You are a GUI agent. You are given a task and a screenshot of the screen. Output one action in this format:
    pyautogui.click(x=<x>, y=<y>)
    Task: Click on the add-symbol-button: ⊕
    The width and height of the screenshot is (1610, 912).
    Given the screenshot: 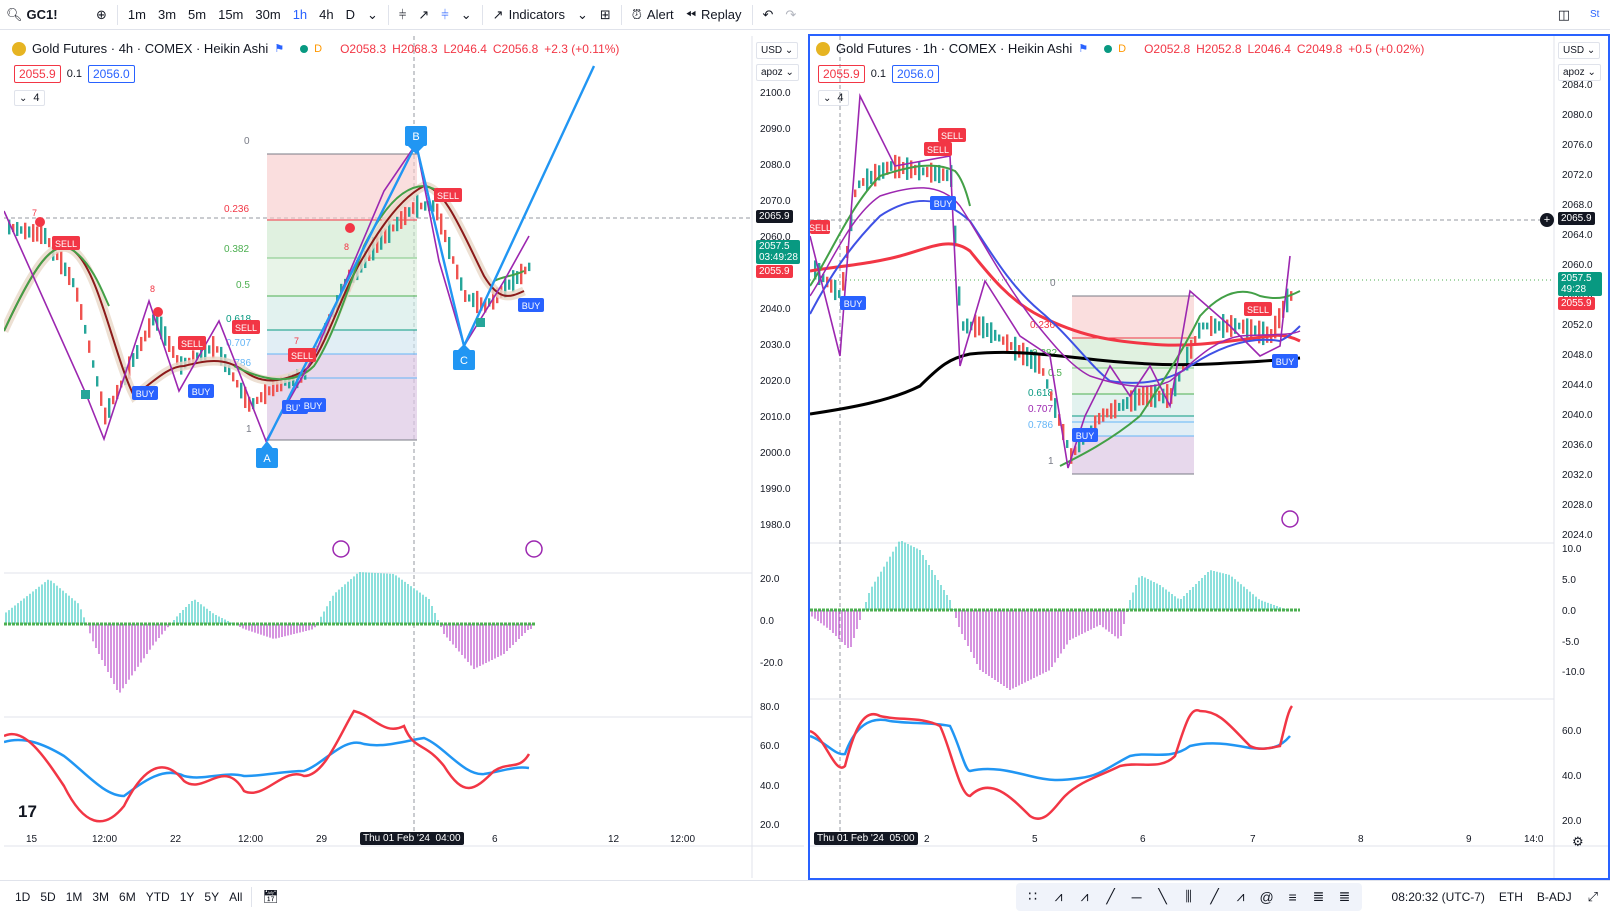 What is the action you would take?
    pyautogui.click(x=101, y=15)
    